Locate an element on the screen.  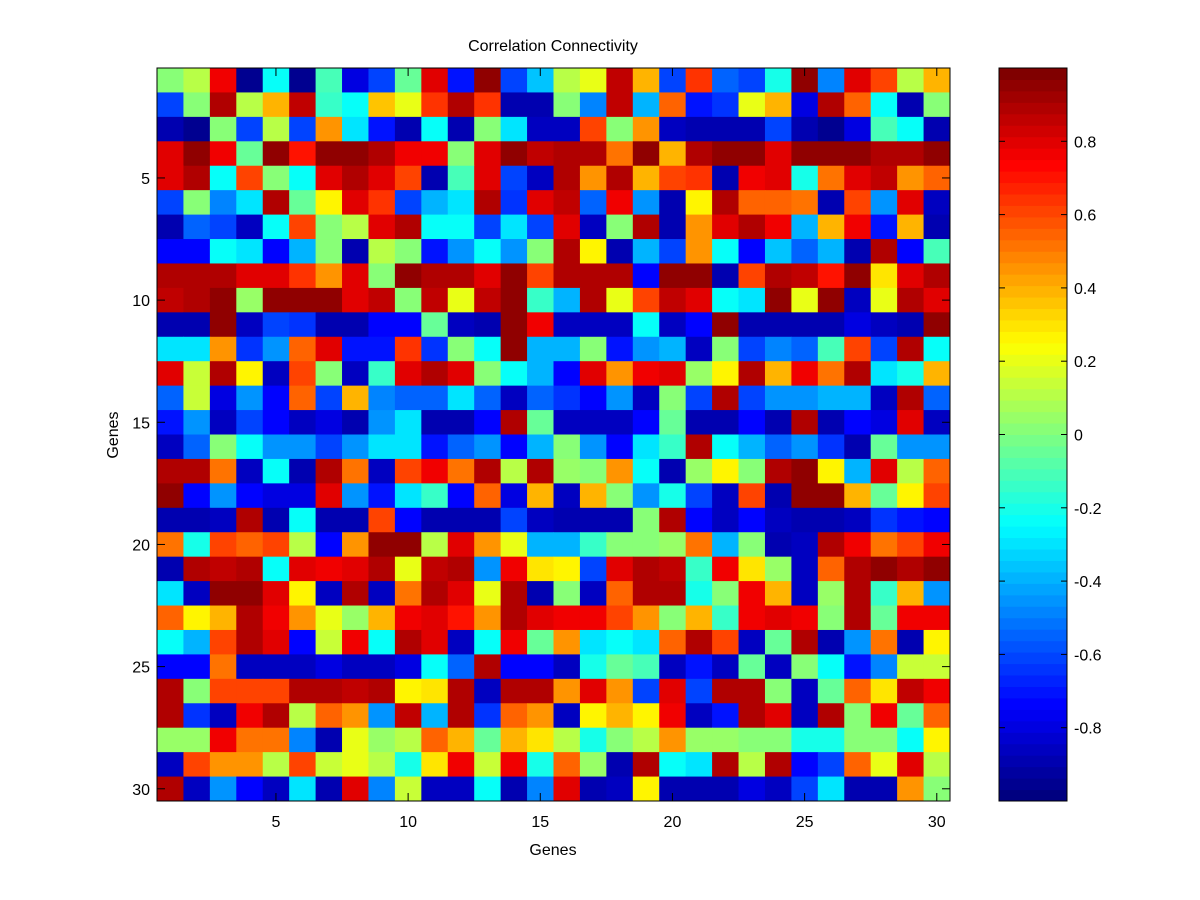
colorbar-tick-label: -0.6 is located at coordinates (1088, 655).